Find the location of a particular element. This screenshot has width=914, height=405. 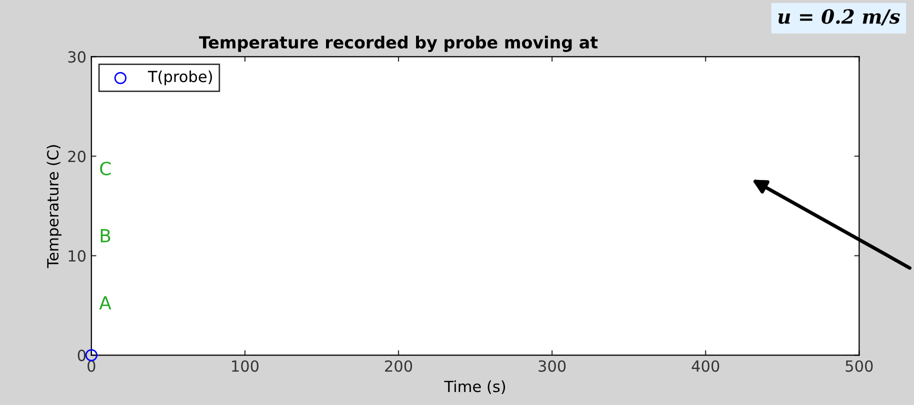

x-tick-label: 0 is located at coordinates (92, 366).